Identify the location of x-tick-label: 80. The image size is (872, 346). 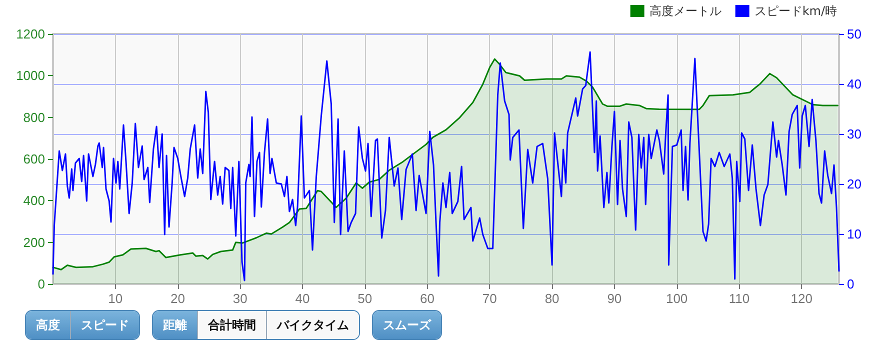
(552, 298).